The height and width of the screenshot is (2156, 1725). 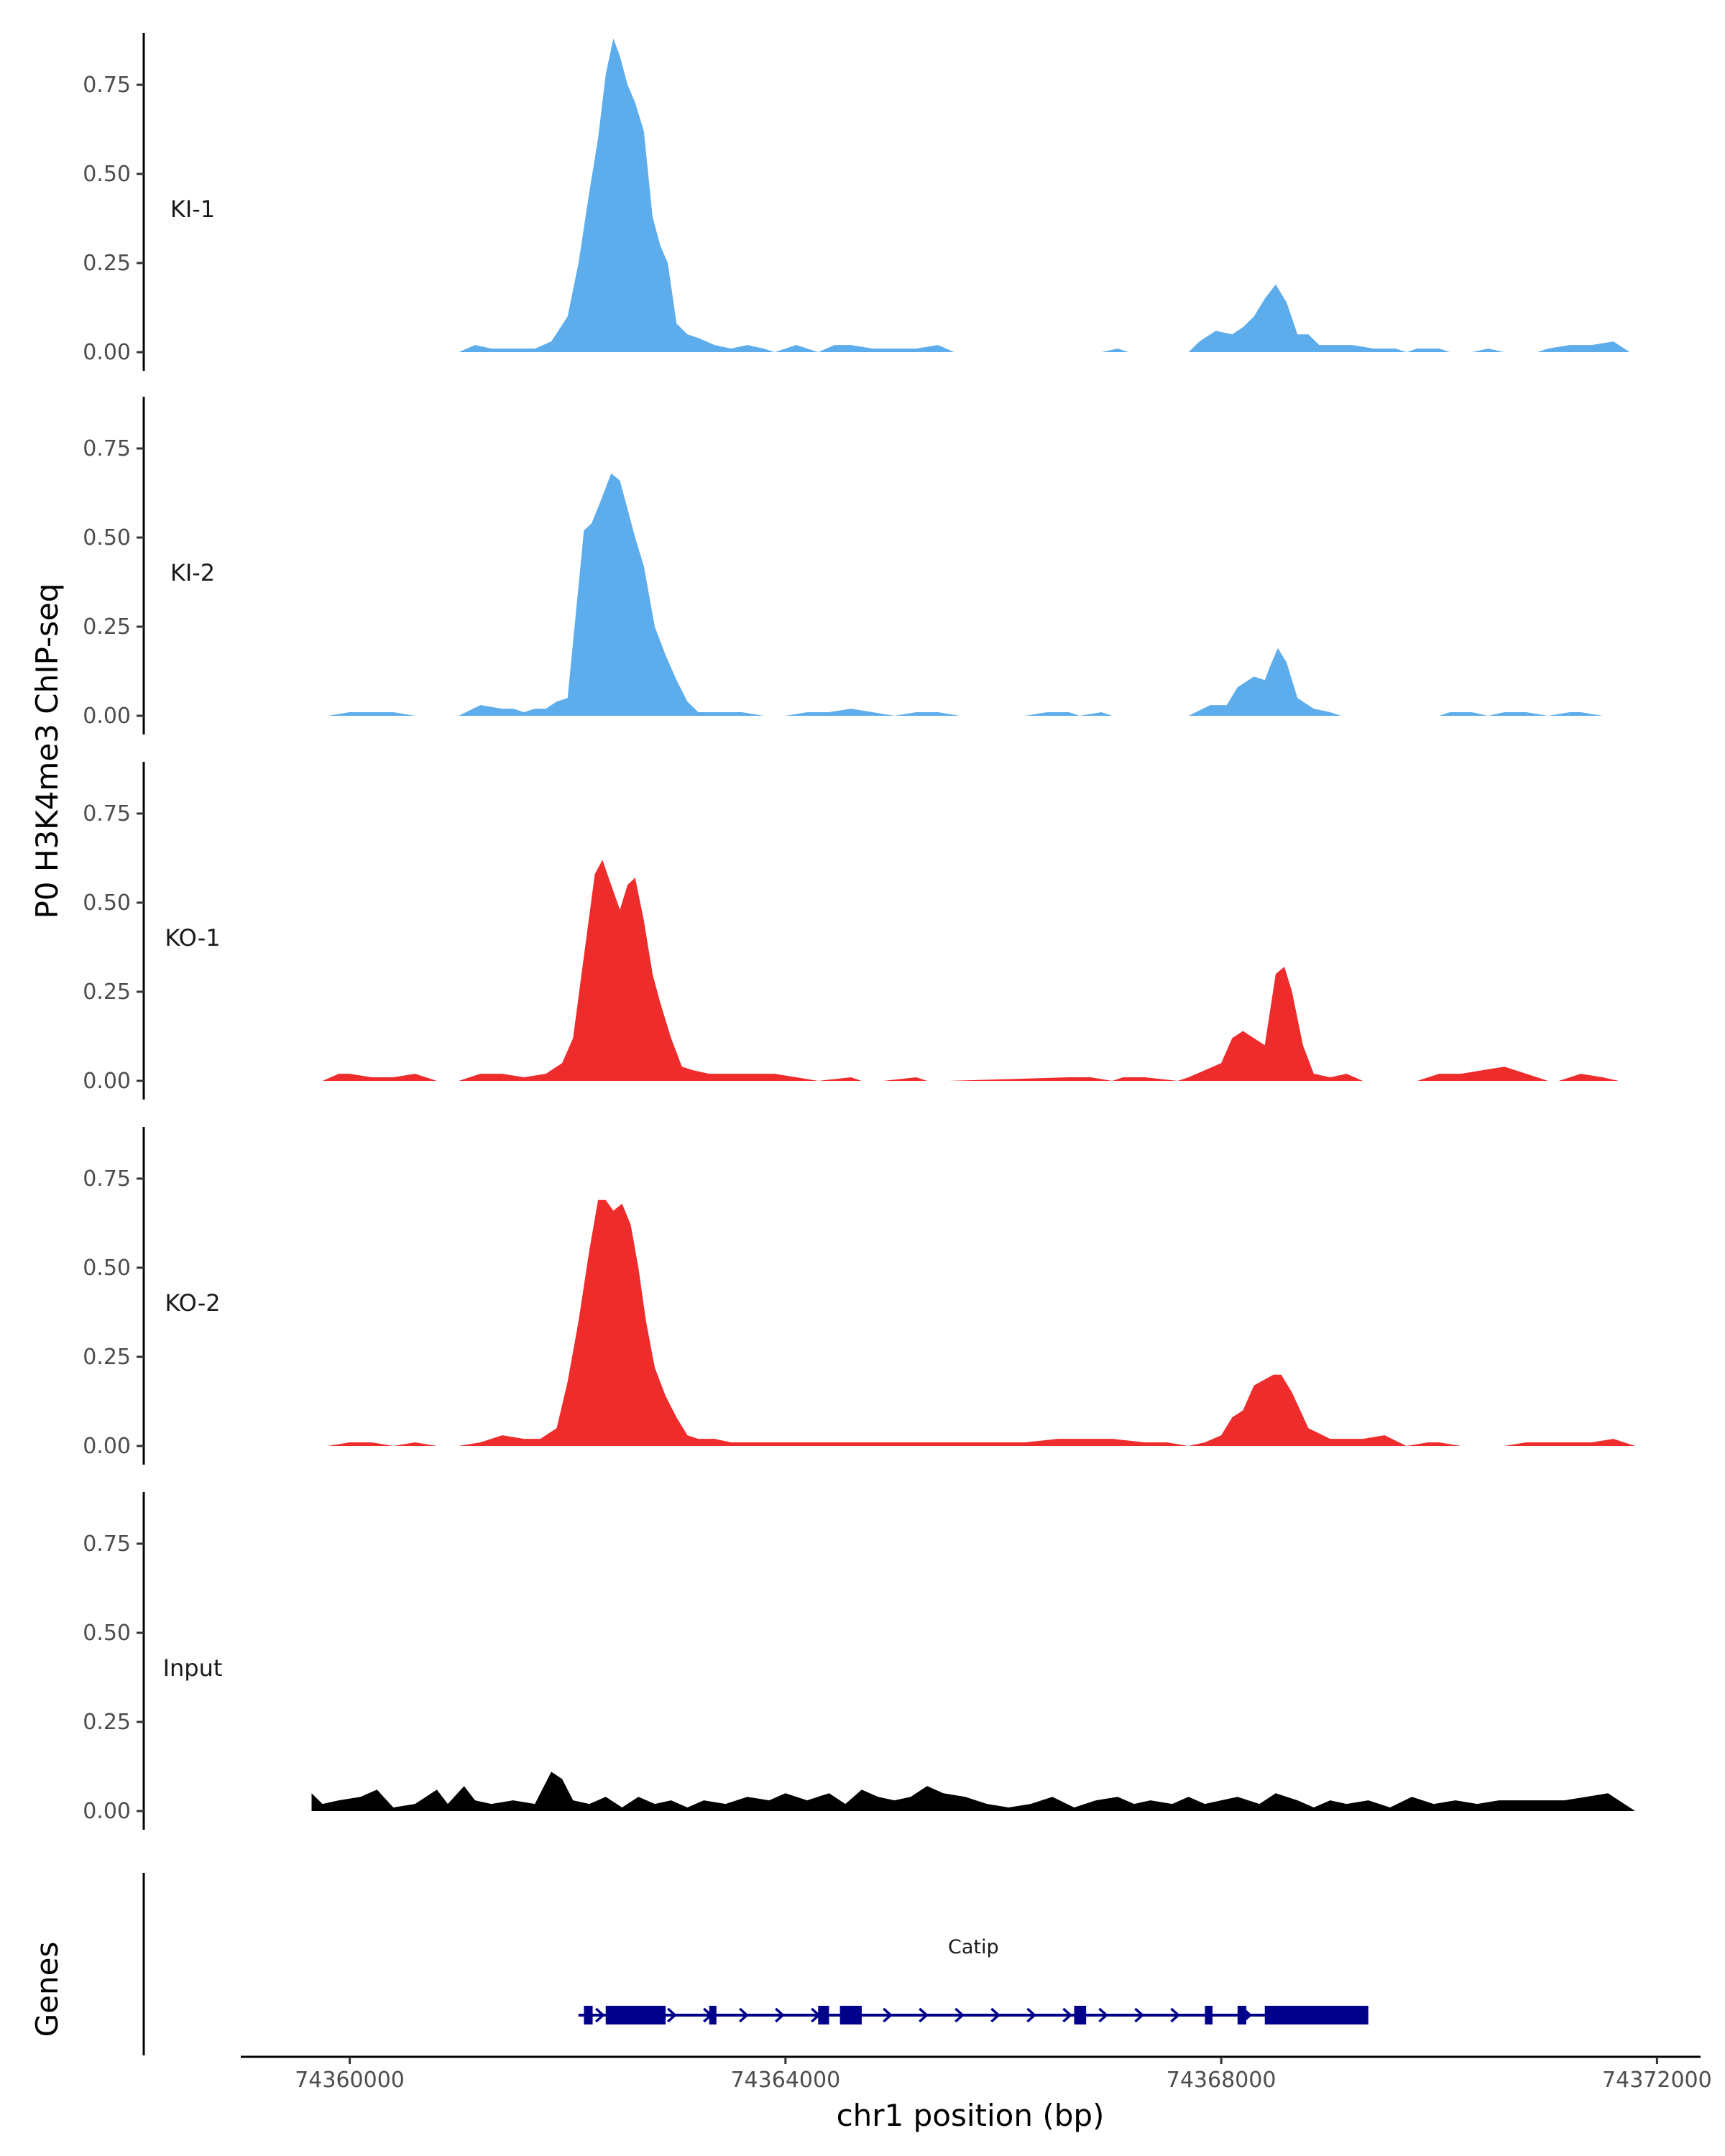 I want to click on x-tick-label: 74360000, so click(x=350, y=2080).